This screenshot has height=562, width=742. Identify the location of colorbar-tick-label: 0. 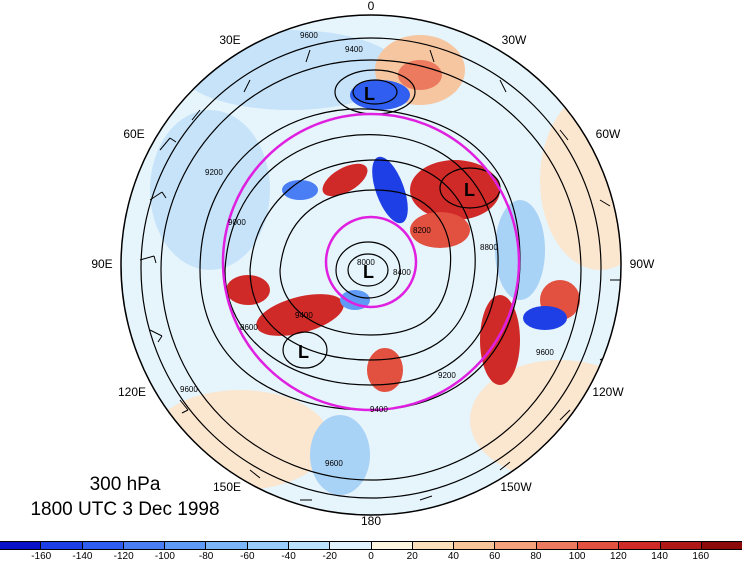
(371, 556).